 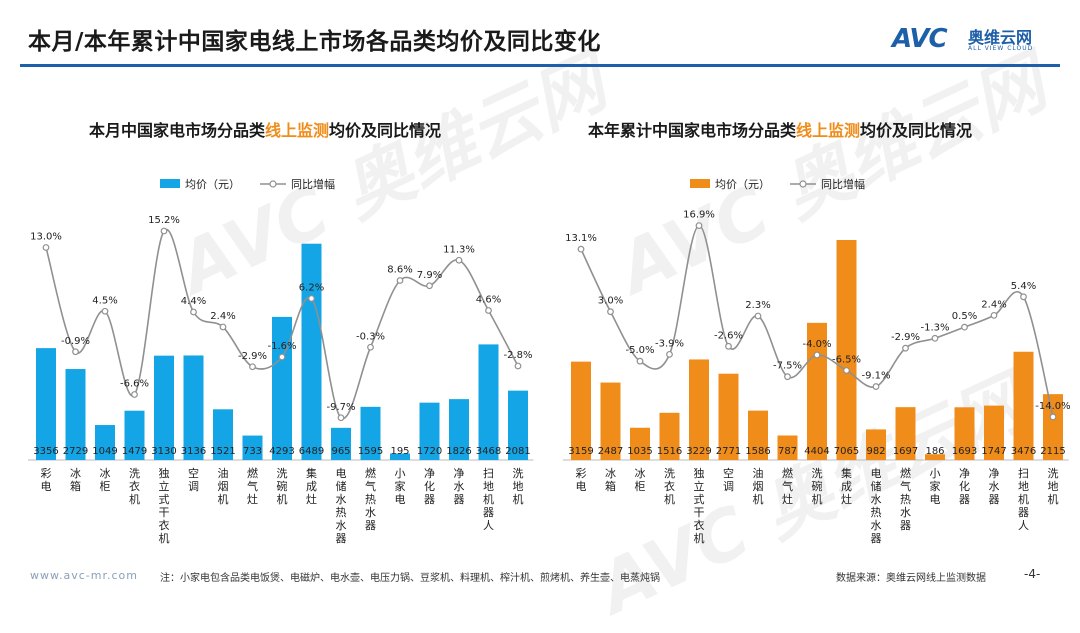 What do you see at coordinates (639, 451) in the screenshot?
I see `bar-value-label: 1035` at bounding box center [639, 451].